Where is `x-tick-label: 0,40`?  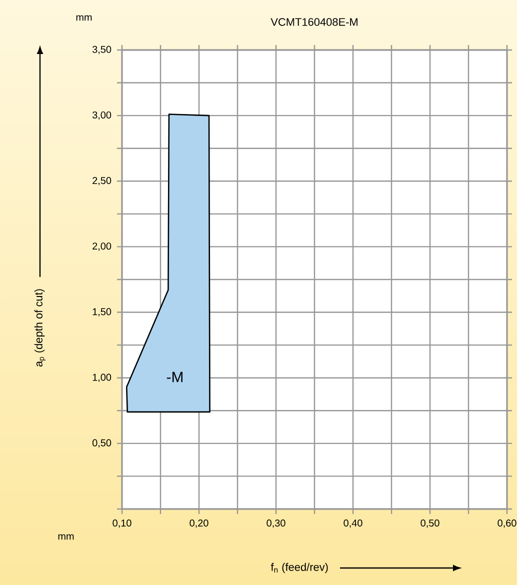
x-tick-label: 0,40 is located at coordinates (353, 524).